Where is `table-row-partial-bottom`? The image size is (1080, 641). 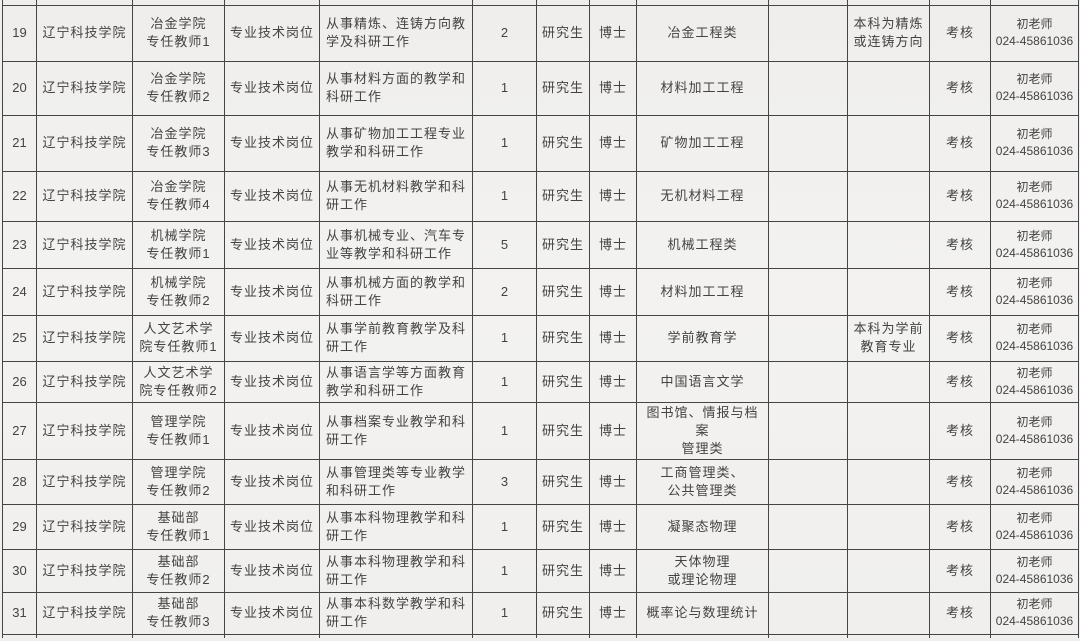
table-row-partial-bottom is located at coordinates (540, 635).